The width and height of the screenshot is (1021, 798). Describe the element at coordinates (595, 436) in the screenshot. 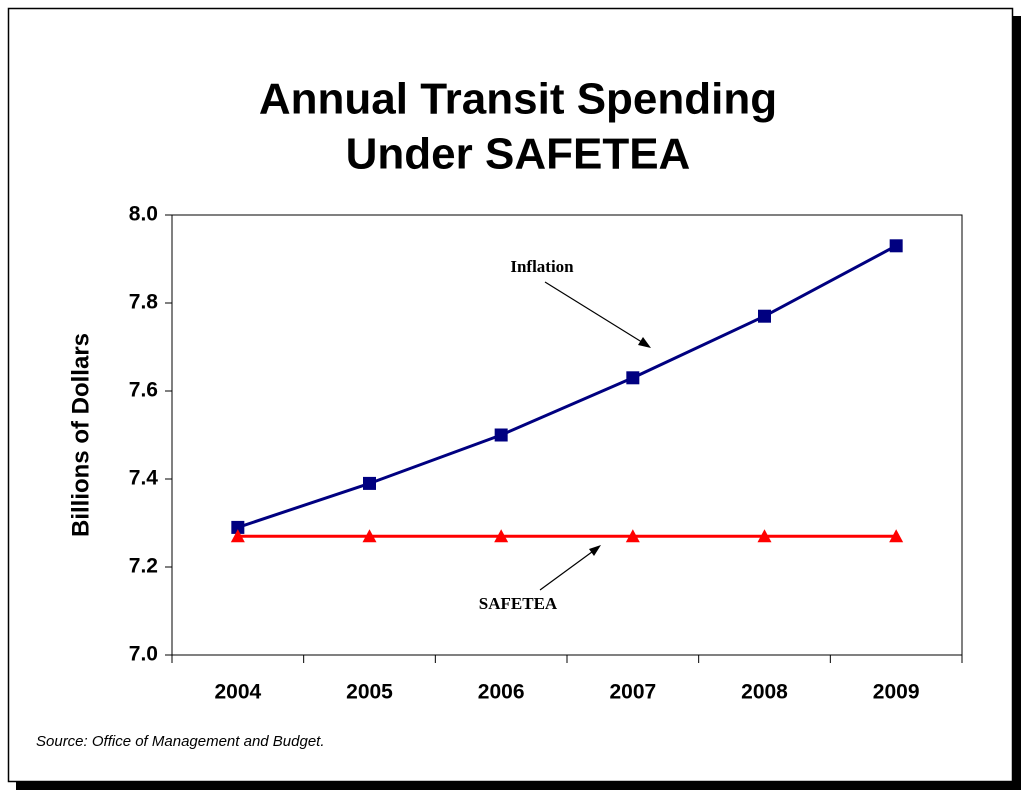

I see `annotation-arrows` at that location.